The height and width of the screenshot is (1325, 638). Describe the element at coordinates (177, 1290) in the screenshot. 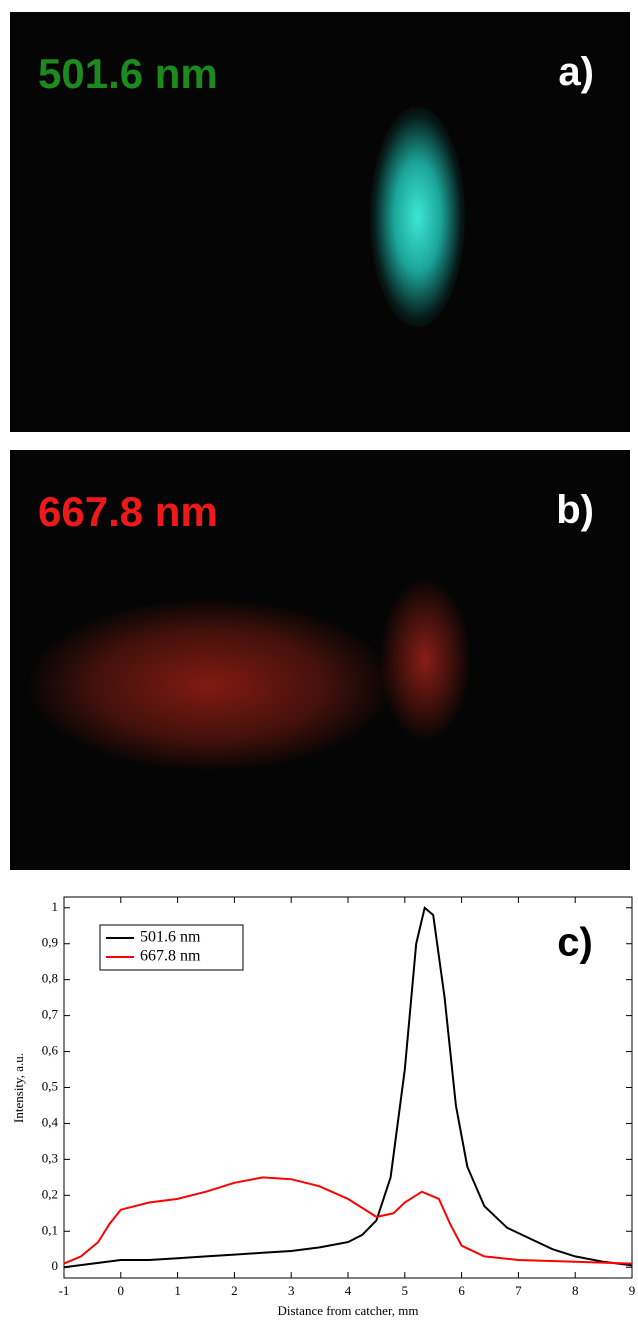

I see `x-tick-label: 1` at that location.